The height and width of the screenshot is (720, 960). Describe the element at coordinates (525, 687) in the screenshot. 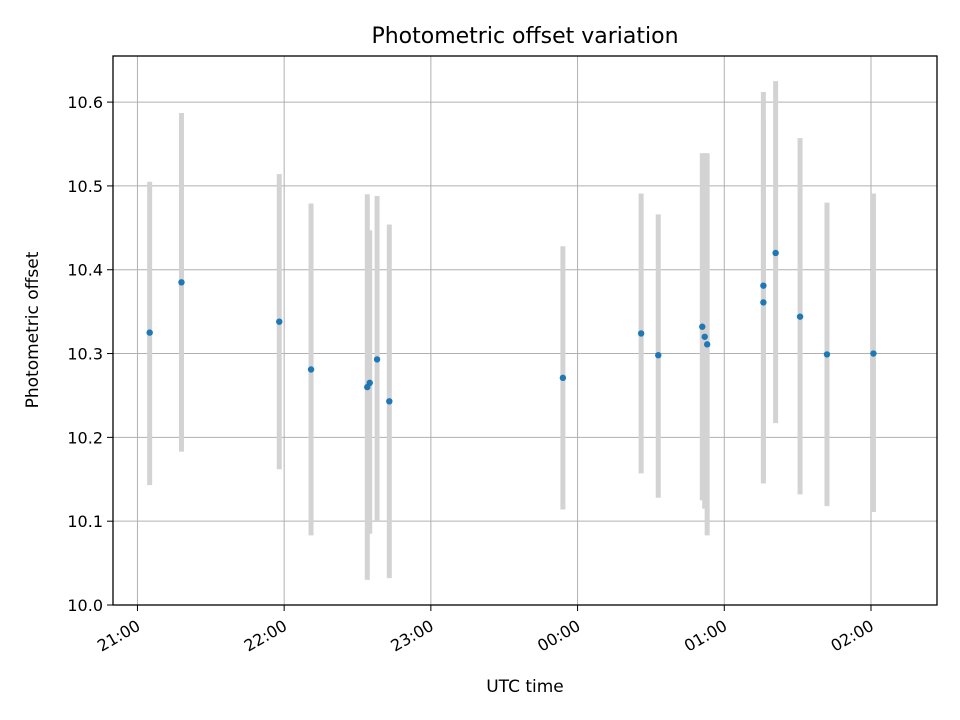

I see `x-axis-label: UTC time` at that location.